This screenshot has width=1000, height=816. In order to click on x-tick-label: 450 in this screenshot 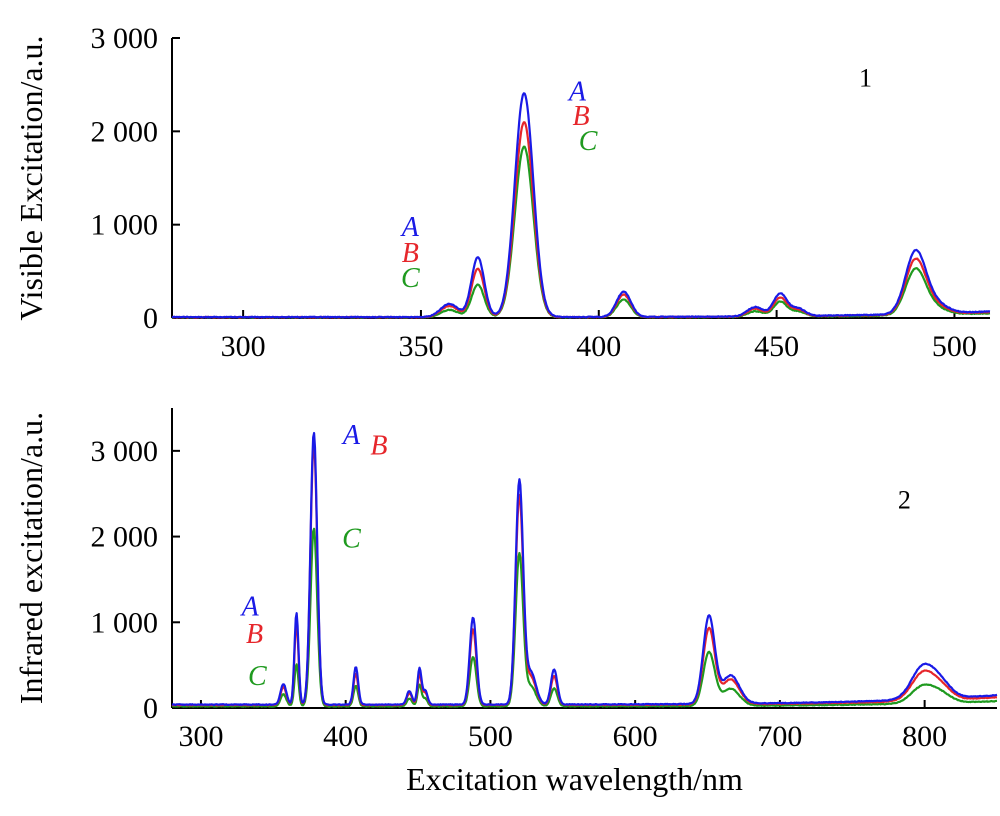, I will do `click(776, 346)`.